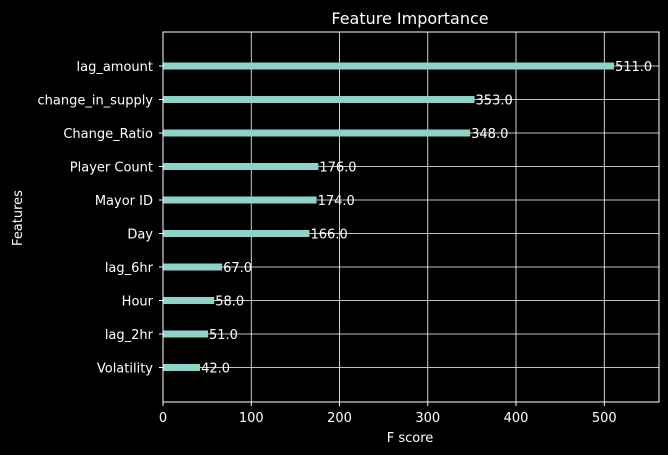  What do you see at coordinates (129, 335) in the screenshot?
I see `y-tick-label: lag_2hr` at bounding box center [129, 335].